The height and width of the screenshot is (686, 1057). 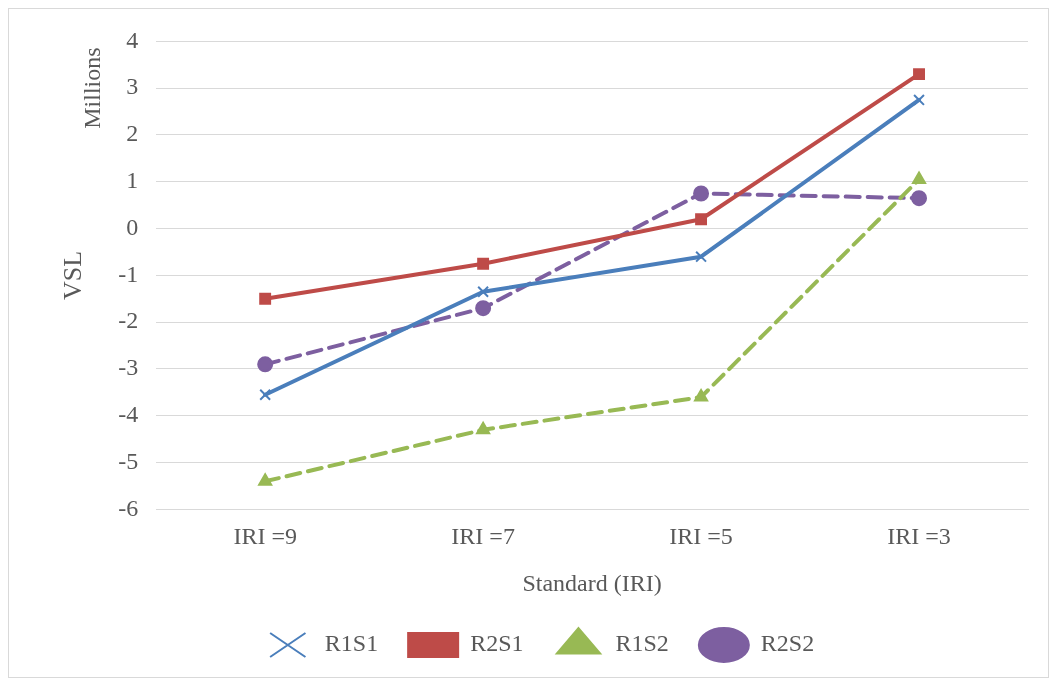 What do you see at coordinates (73, 275) in the screenshot?
I see `y-axis-title: VSL` at bounding box center [73, 275].